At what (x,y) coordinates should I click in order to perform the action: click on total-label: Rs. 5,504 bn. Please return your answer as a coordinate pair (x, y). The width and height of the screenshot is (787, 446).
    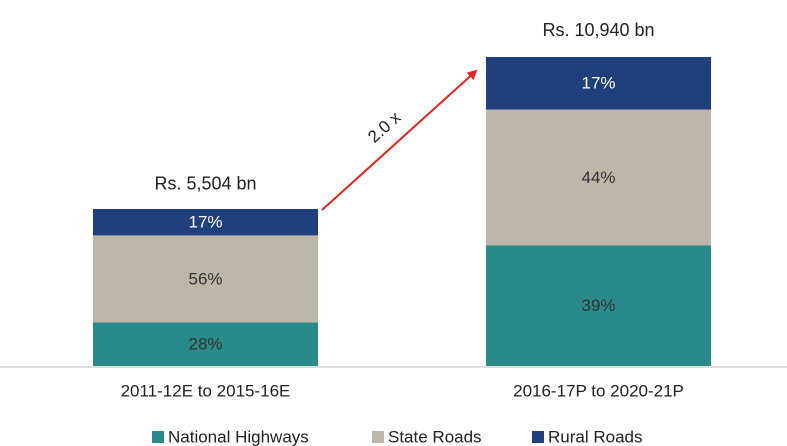
    Looking at the image, I should click on (205, 183).